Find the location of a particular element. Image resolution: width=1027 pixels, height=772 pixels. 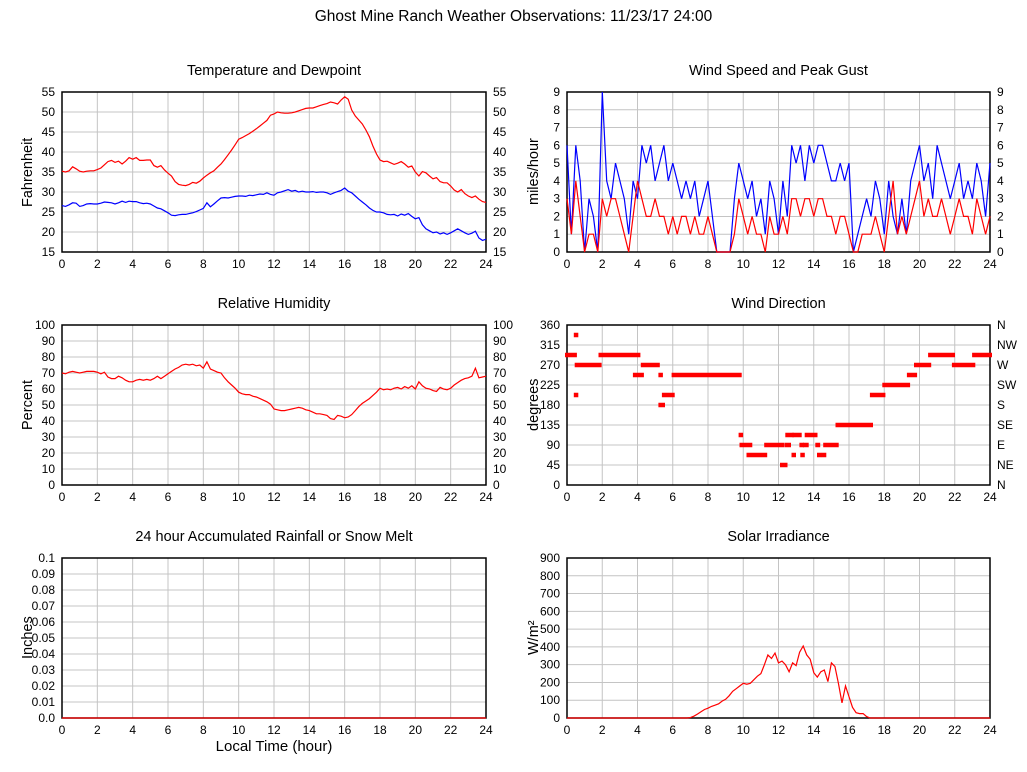

tick-label: 270 is located at coordinates (550, 365).